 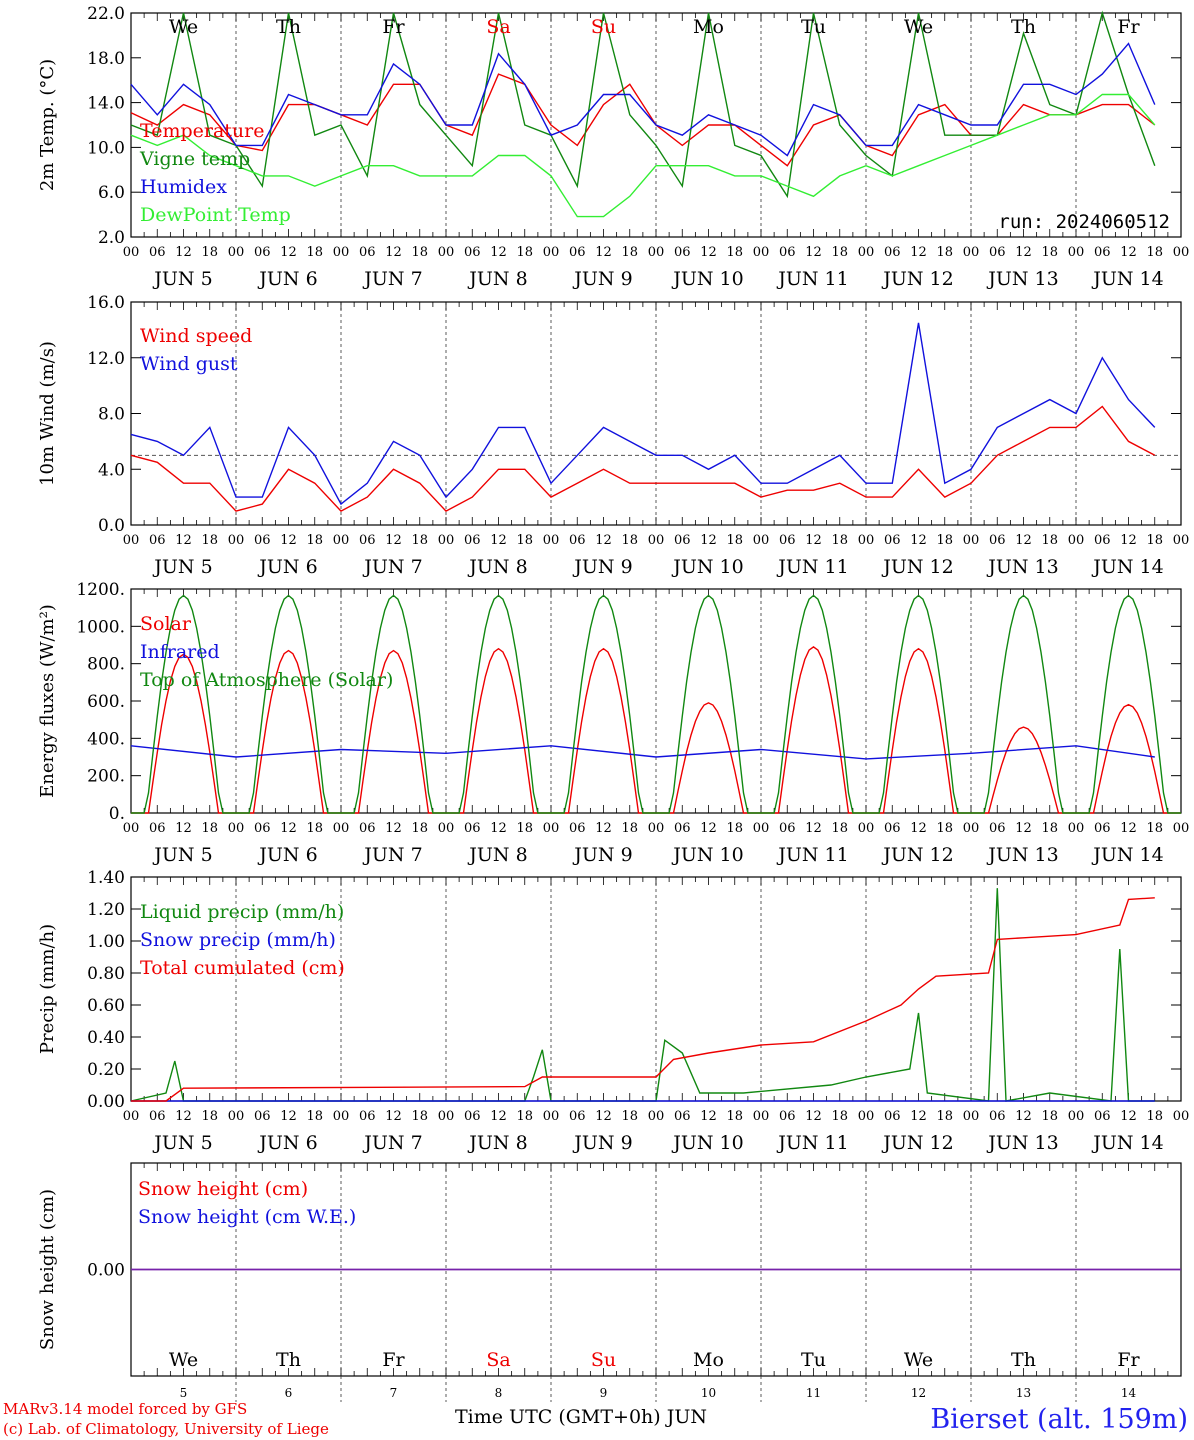 I want to click on legend-item: Wind speed, so click(x=196, y=336).